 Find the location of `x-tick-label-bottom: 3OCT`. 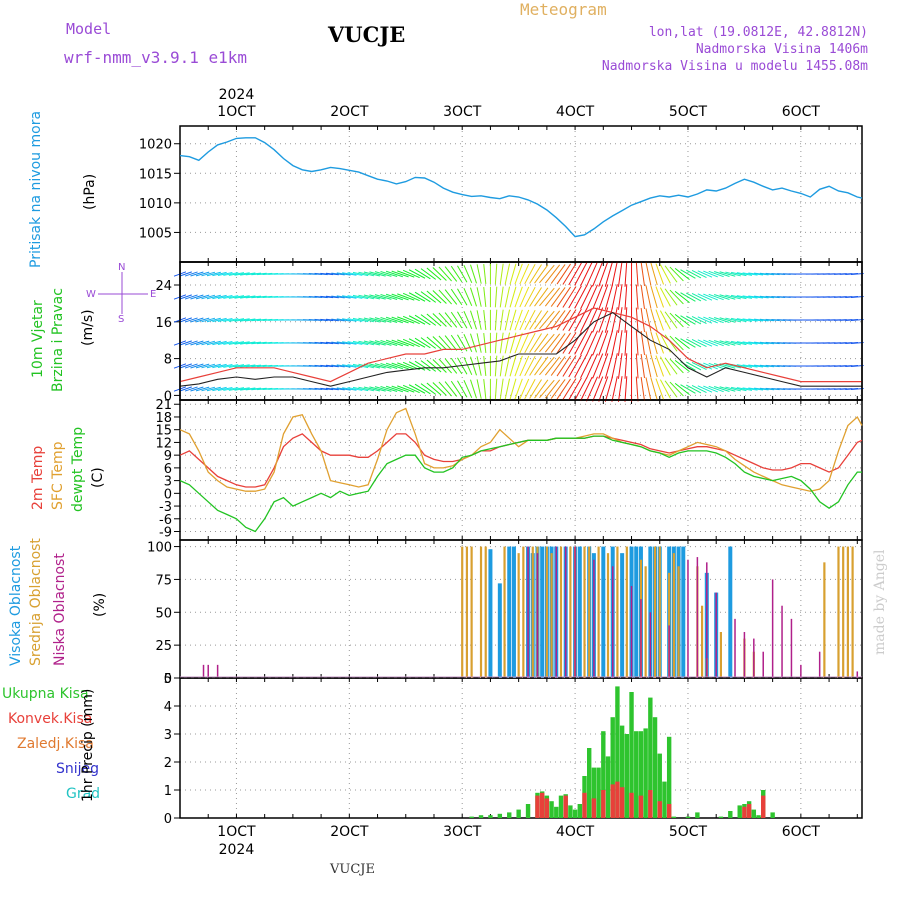

x-tick-label-bottom: 3OCT is located at coordinates (462, 832).